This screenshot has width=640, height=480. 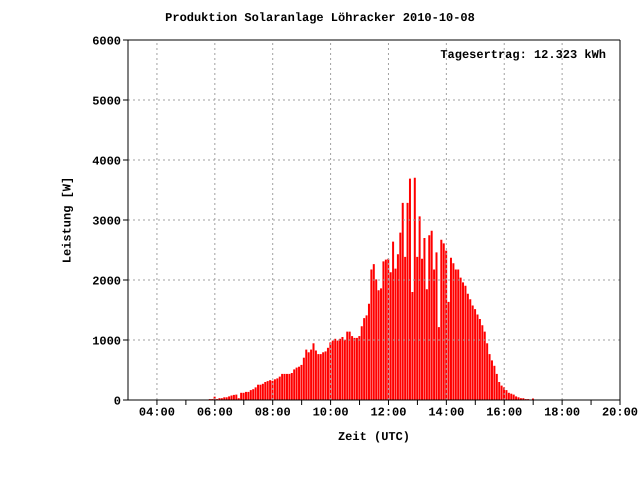 I want to click on x-tick-label: 04:00, so click(x=156, y=413).